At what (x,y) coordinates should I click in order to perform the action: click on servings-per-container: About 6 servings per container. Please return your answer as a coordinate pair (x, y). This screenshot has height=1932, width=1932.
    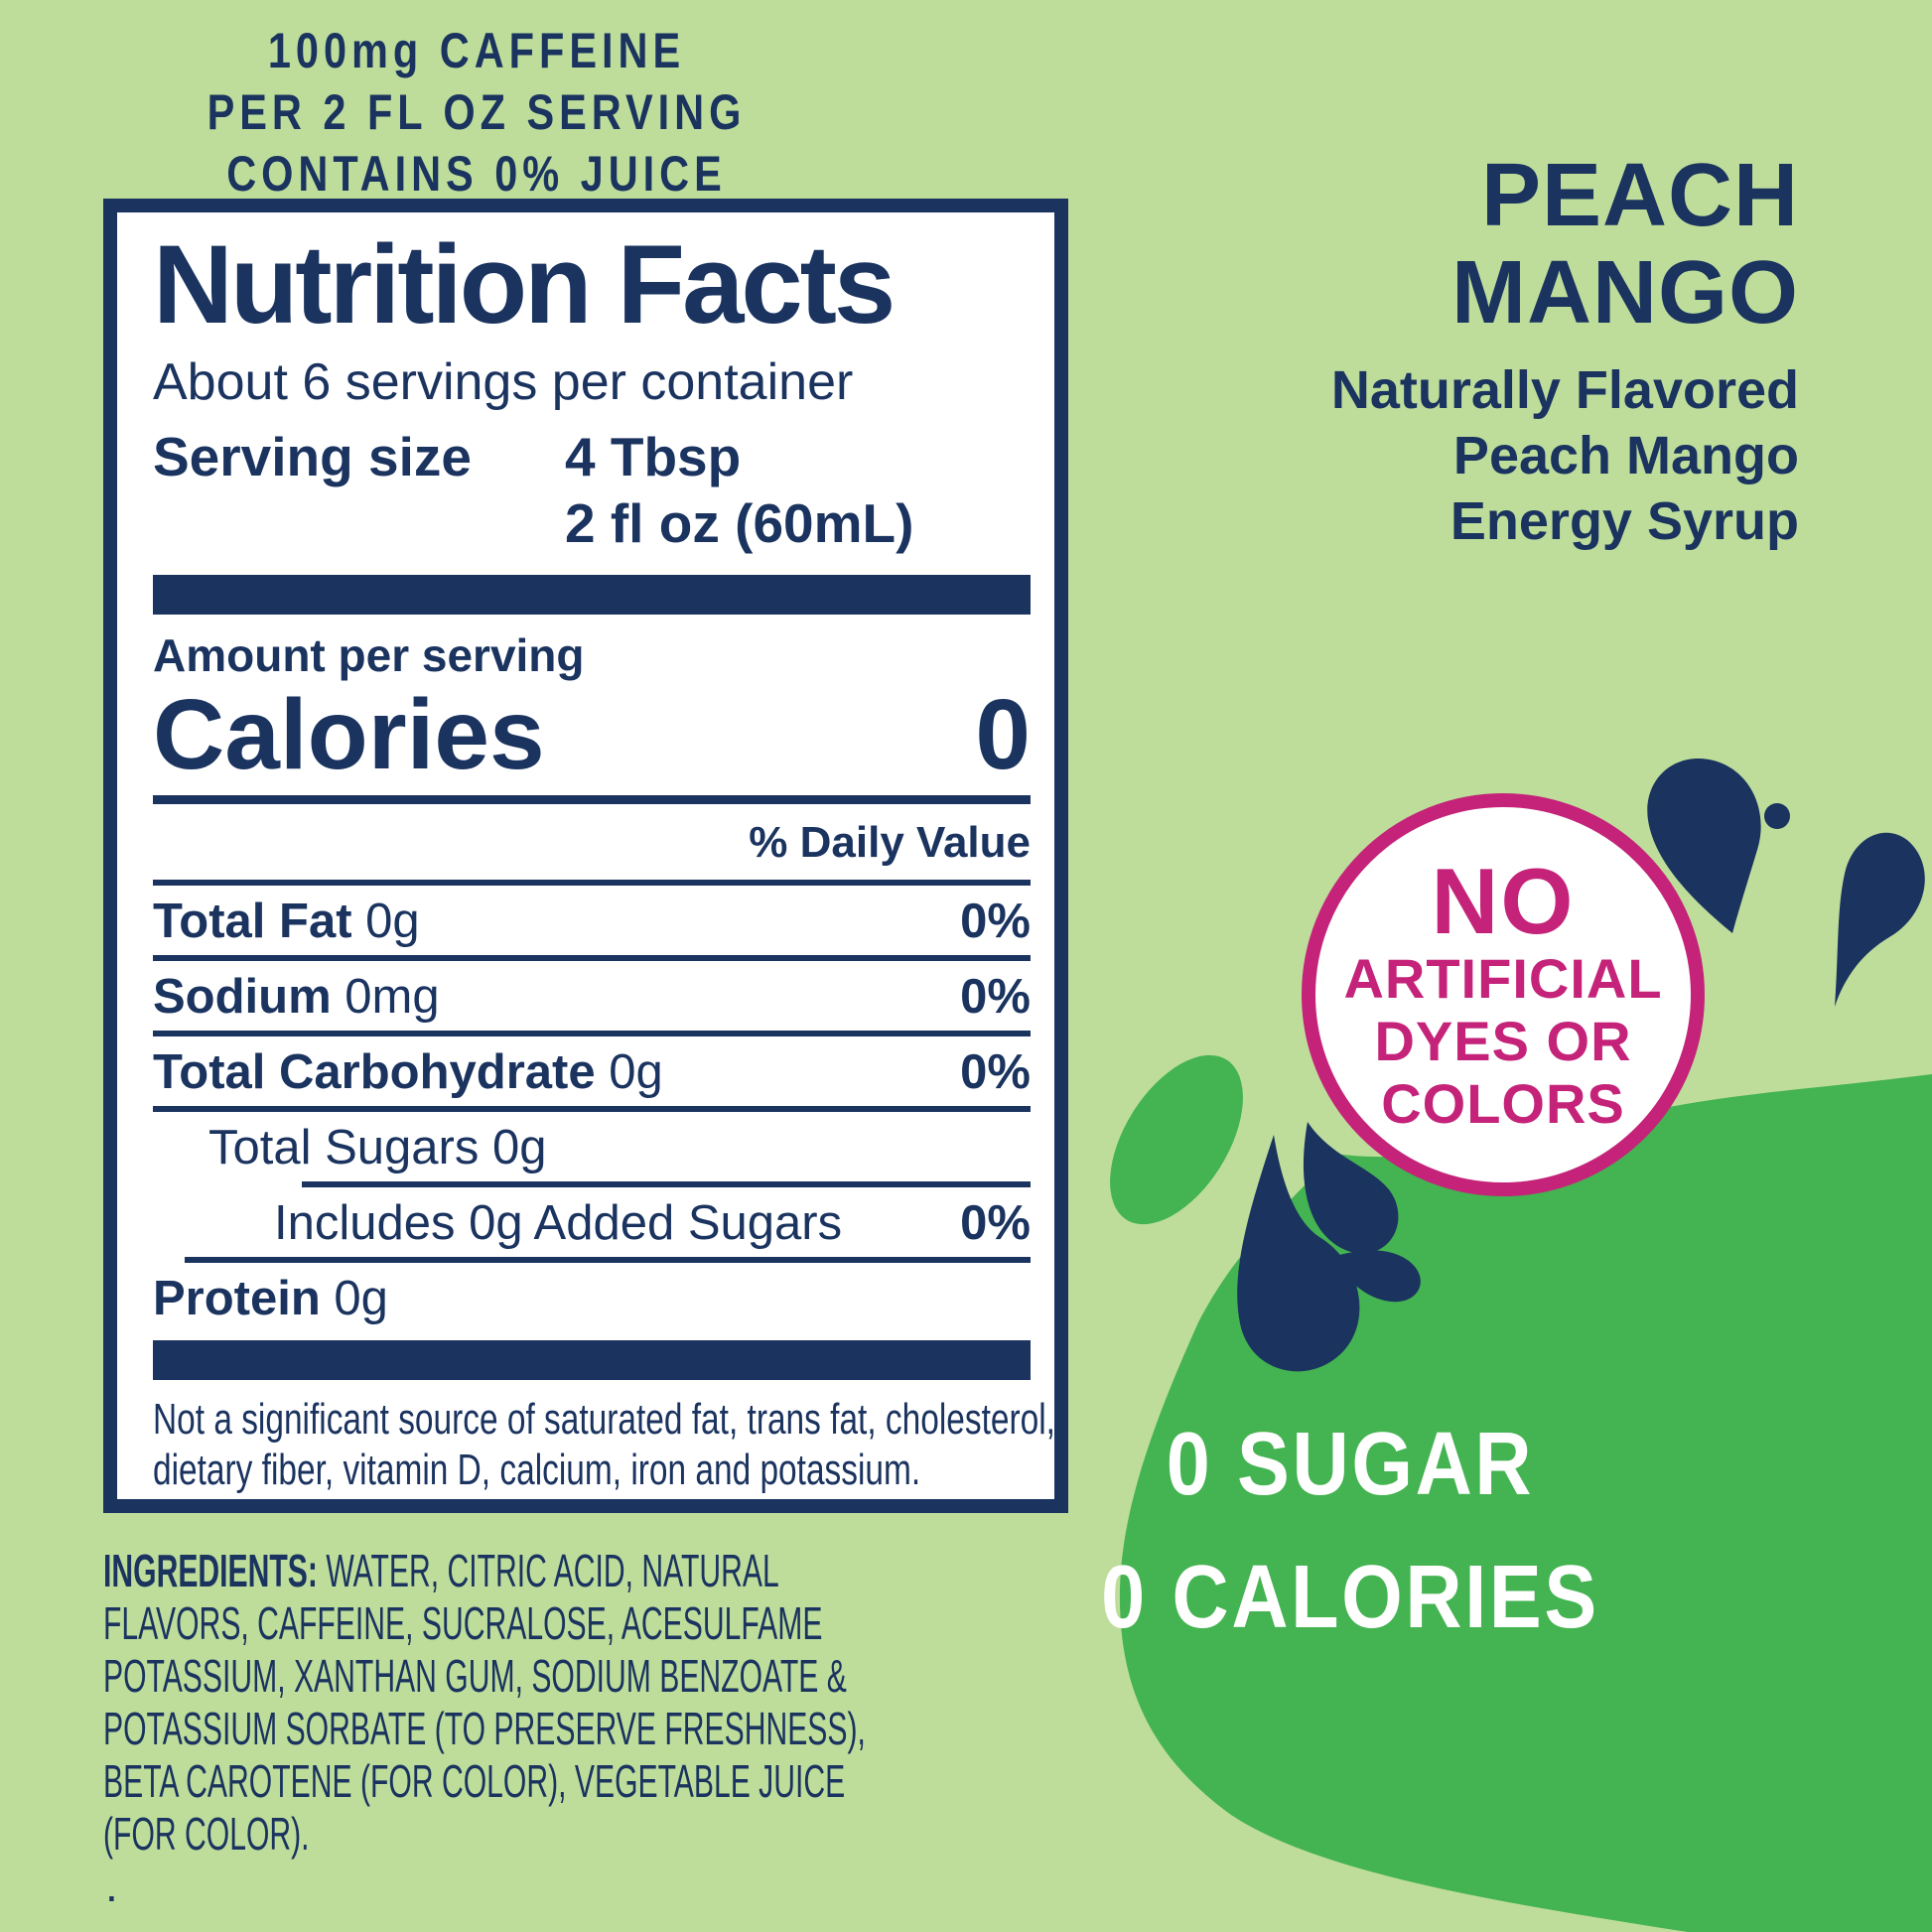
    Looking at the image, I should click on (503, 381).